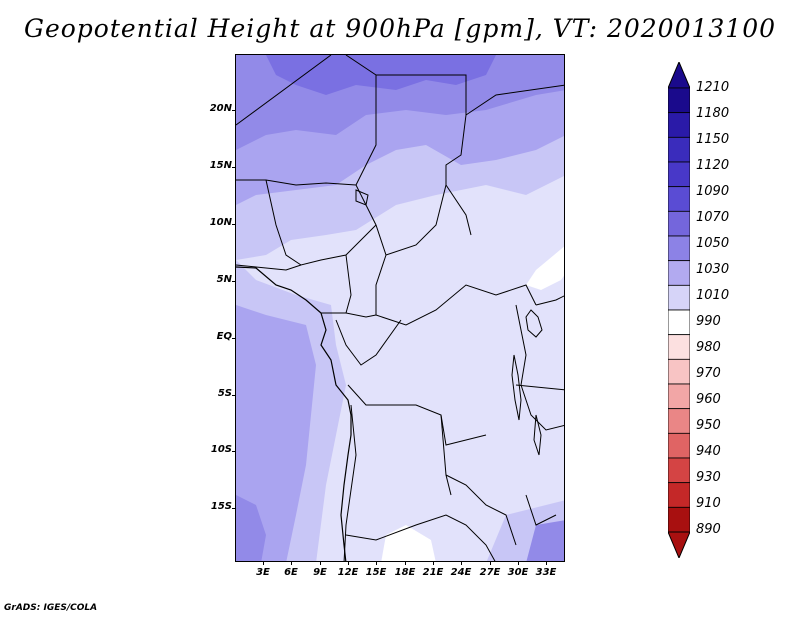 This screenshot has width=800, height=618. I want to click on lat-label: 10N, so click(220, 222).